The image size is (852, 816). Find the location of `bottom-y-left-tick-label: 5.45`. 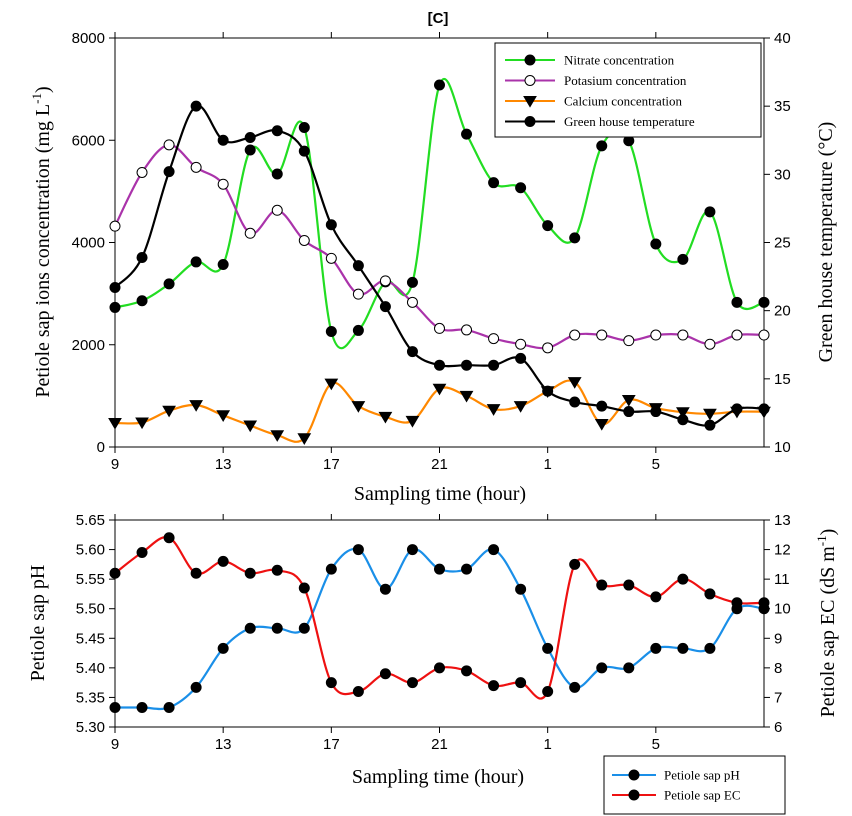

bottom-y-left-tick-label: 5.45 is located at coordinates (90, 638).